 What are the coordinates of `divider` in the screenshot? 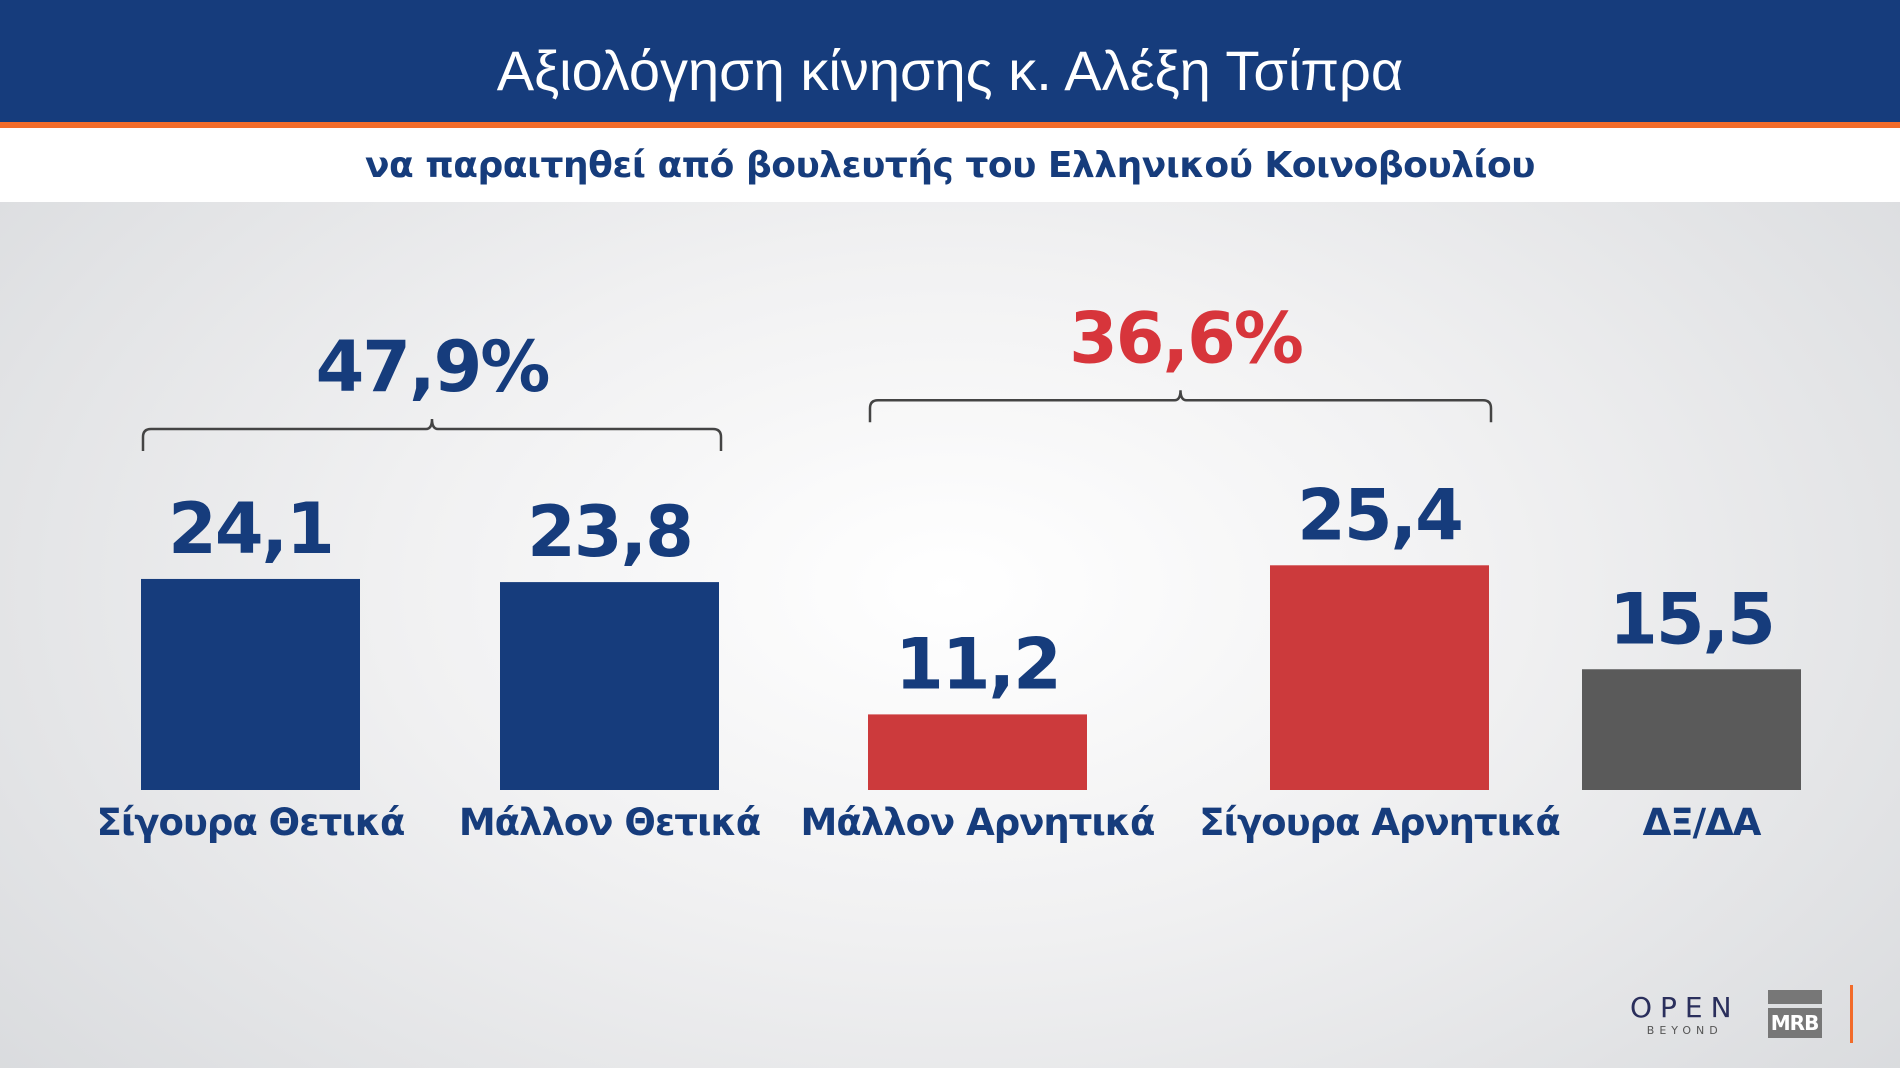 It's located at (1851, 1014).